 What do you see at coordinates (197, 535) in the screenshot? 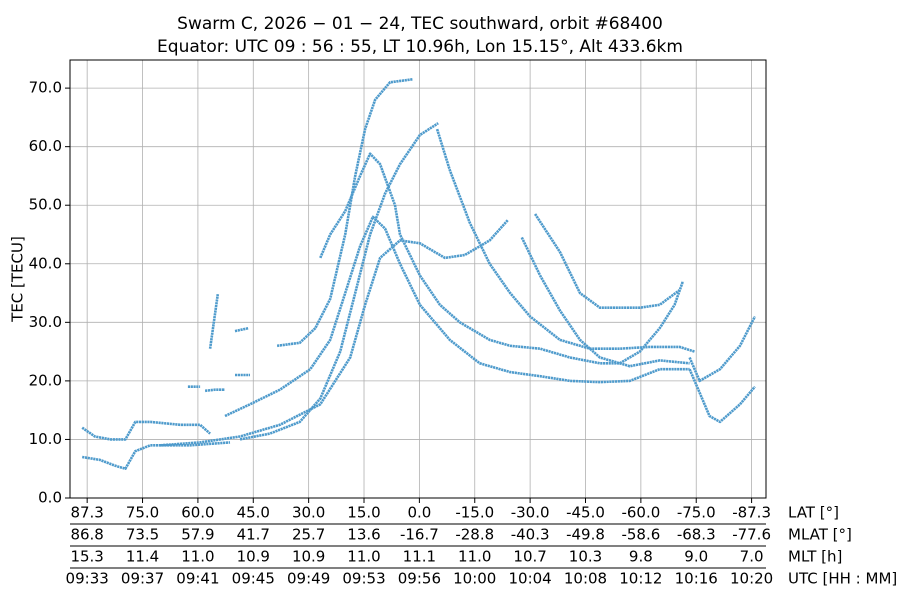
I see `x-tick-label: 57.9` at bounding box center [197, 535].